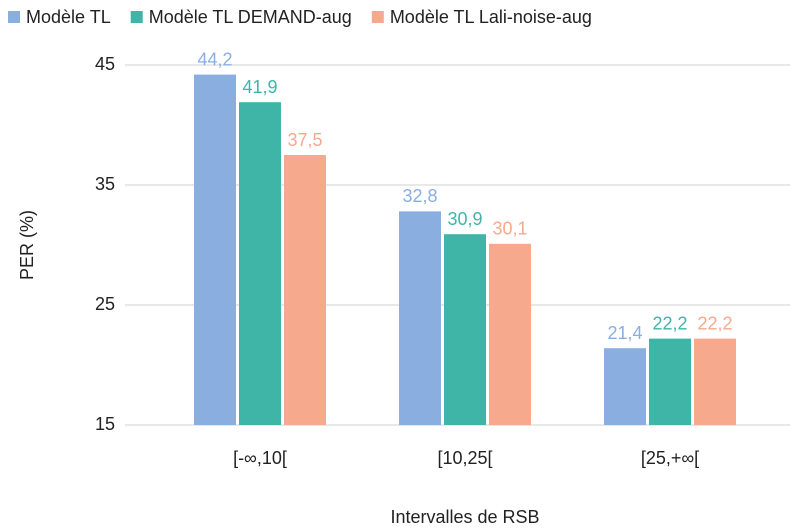 The width and height of the screenshot is (797, 531). What do you see at coordinates (304, 140) in the screenshot?
I see `value-label: 37,5` at bounding box center [304, 140].